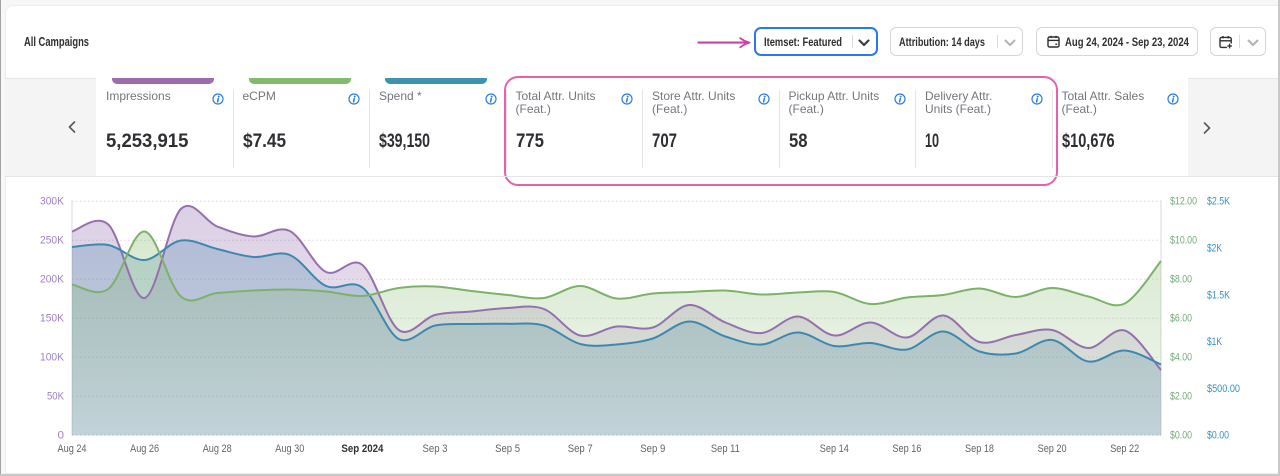 This screenshot has height=476, width=1280. Describe the element at coordinates (144, 449) in the screenshot. I see `svg-text: Aug 26` at that location.